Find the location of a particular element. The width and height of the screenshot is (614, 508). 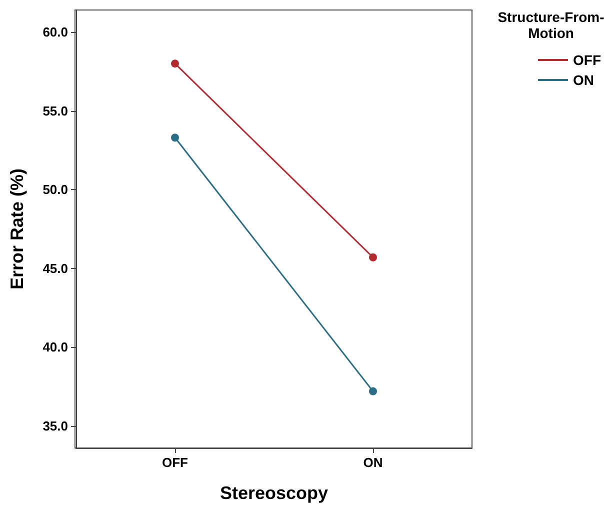

legend-label: ON is located at coordinates (583, 80).